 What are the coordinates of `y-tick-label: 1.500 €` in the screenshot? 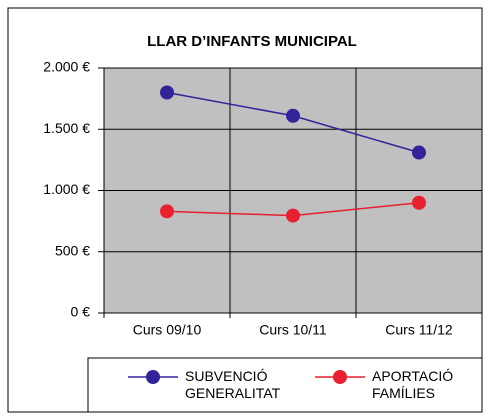 It's located at (66, 128).